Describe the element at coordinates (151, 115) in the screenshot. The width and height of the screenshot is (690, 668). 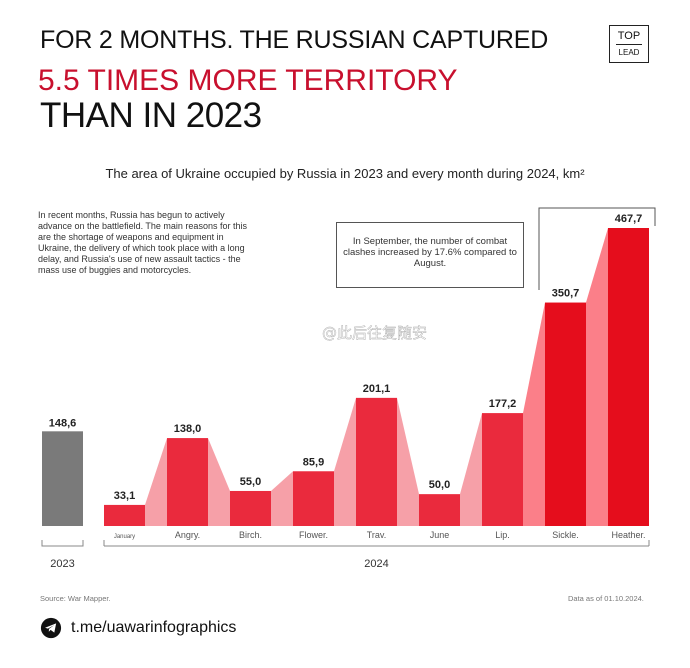
I see `headline-line-3: THAN IN 2023` at that location.